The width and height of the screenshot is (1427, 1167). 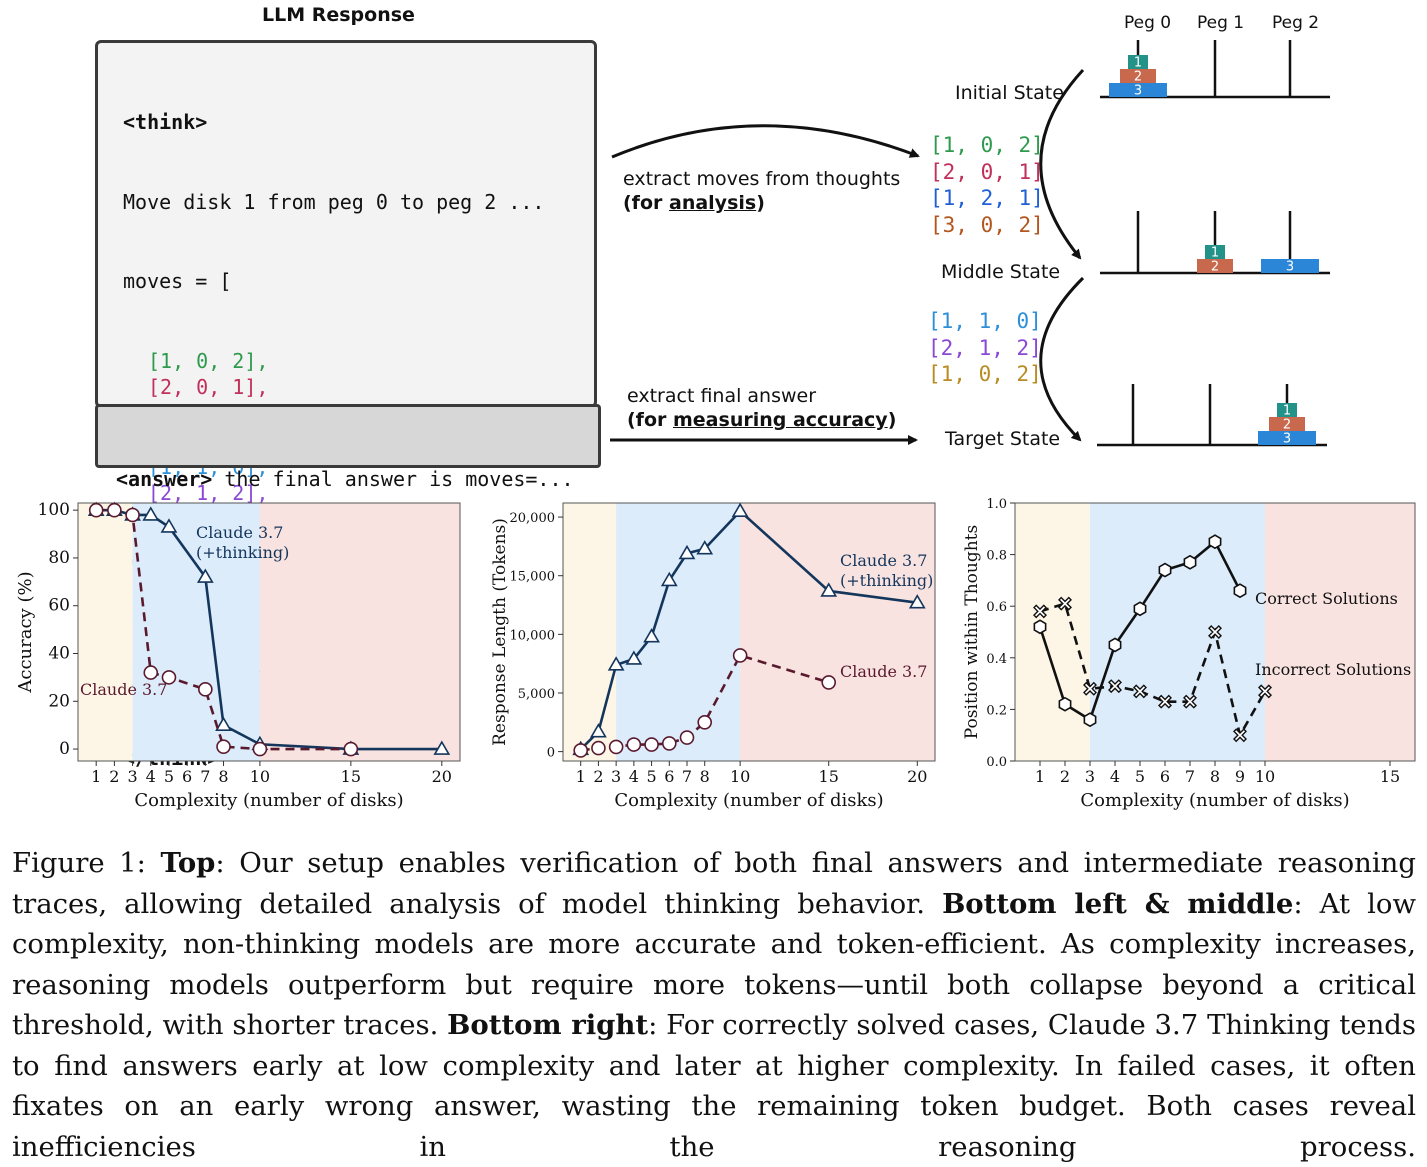 What do you see at coordinates (650, 420) in the screenshot?
I see `for-accuracy-pre: (for` at bounding box center [650, 420].